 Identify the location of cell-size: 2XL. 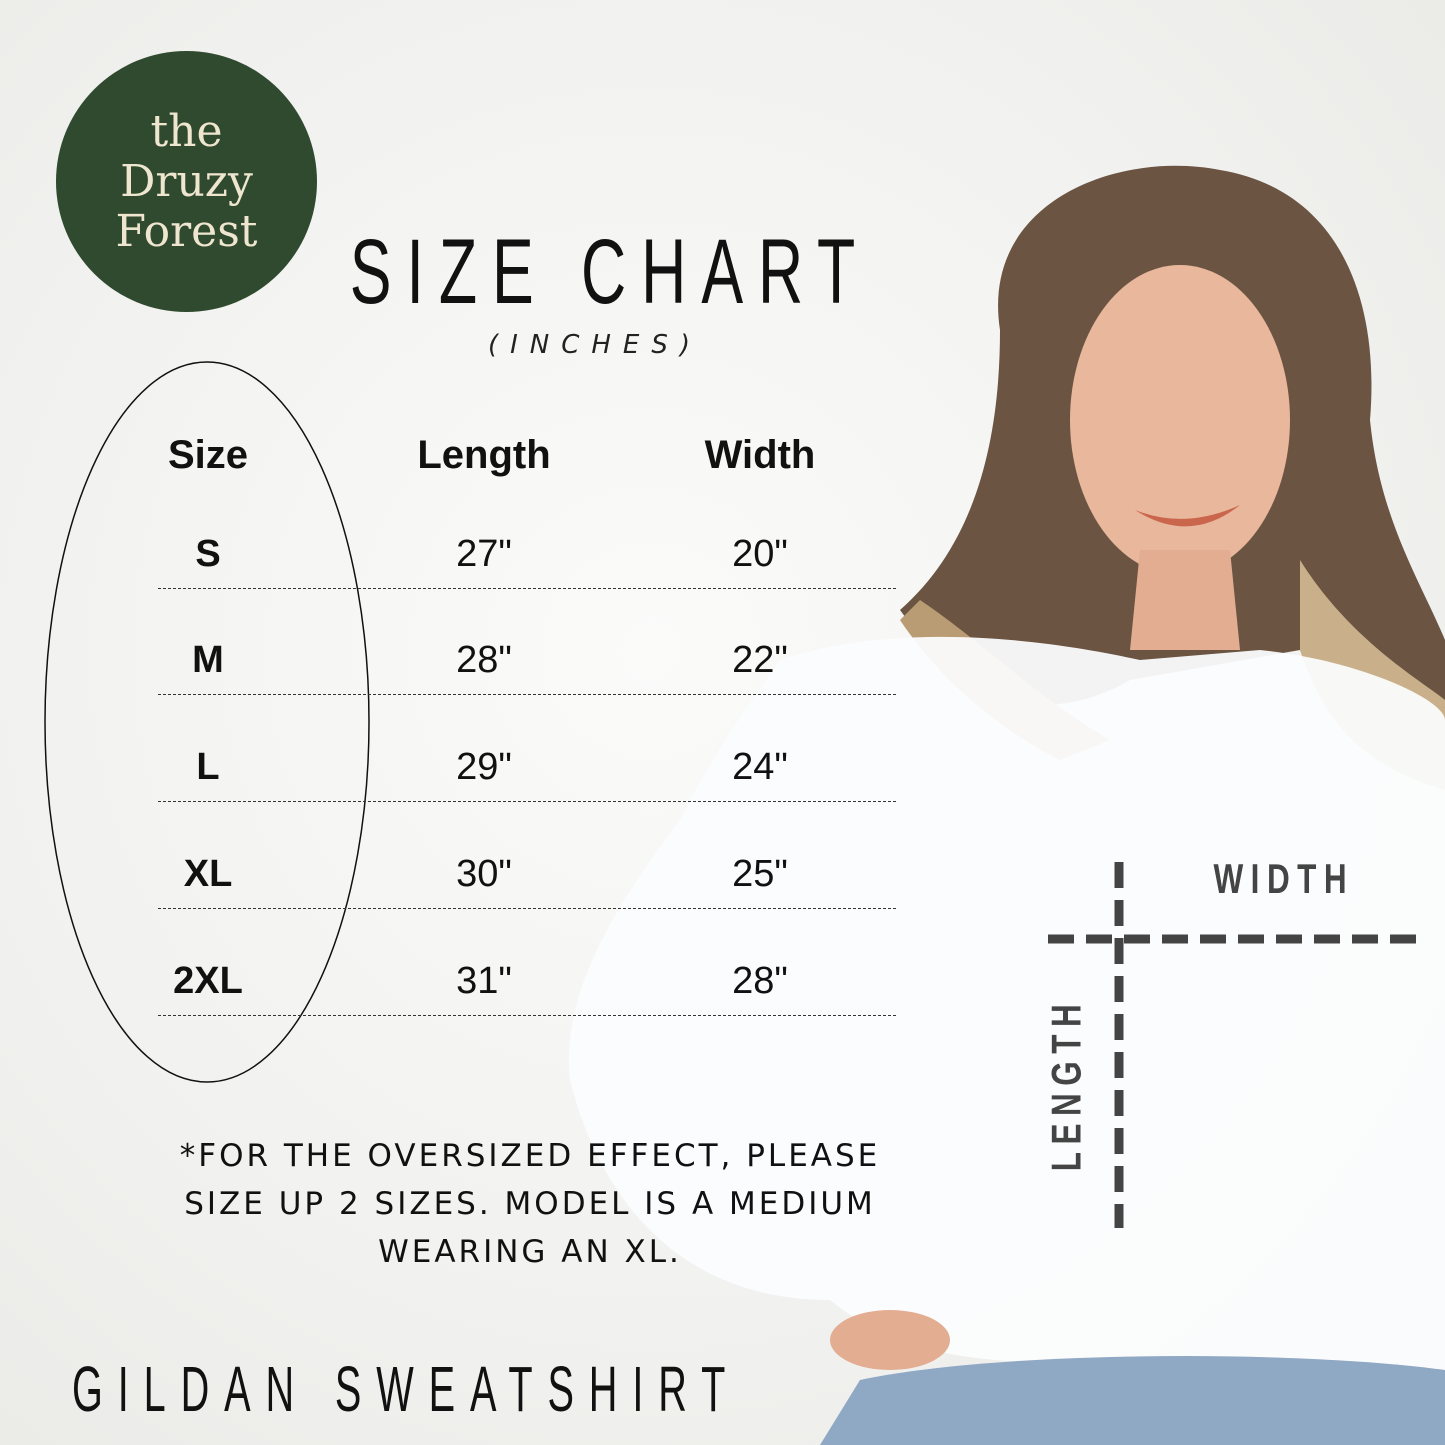
(208, 981).